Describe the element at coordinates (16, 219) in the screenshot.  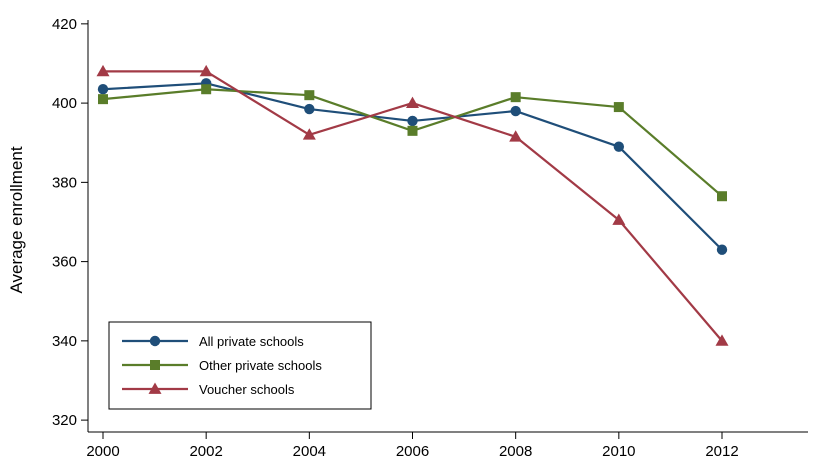
I see `y-axis-title: Average enrollment` at that location.